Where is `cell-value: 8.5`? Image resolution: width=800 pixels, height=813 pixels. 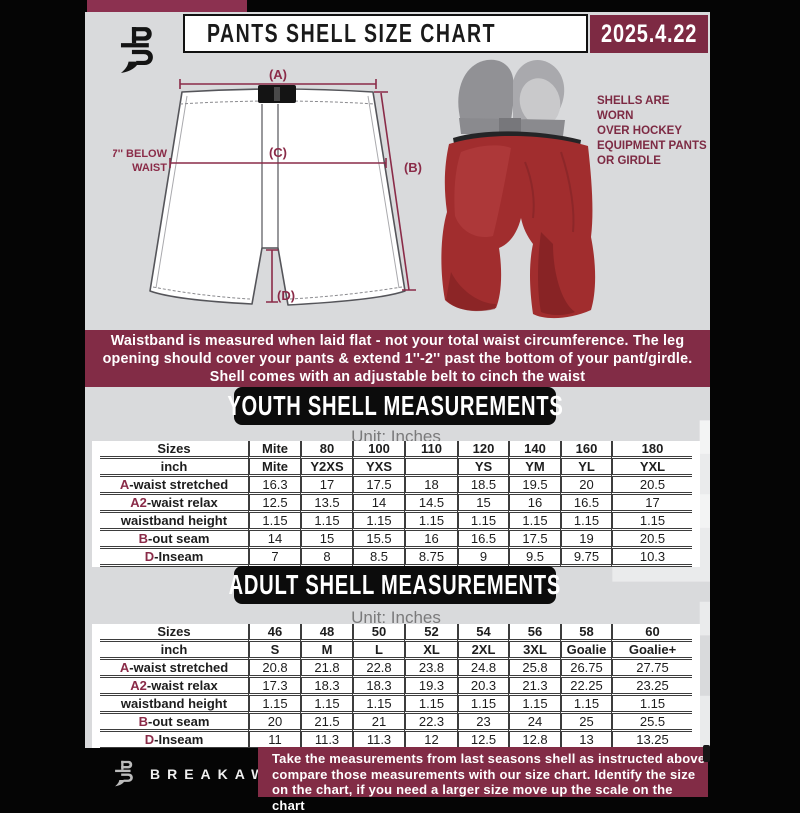
cell-value: 8.5 is located at coordinates (378, 558).